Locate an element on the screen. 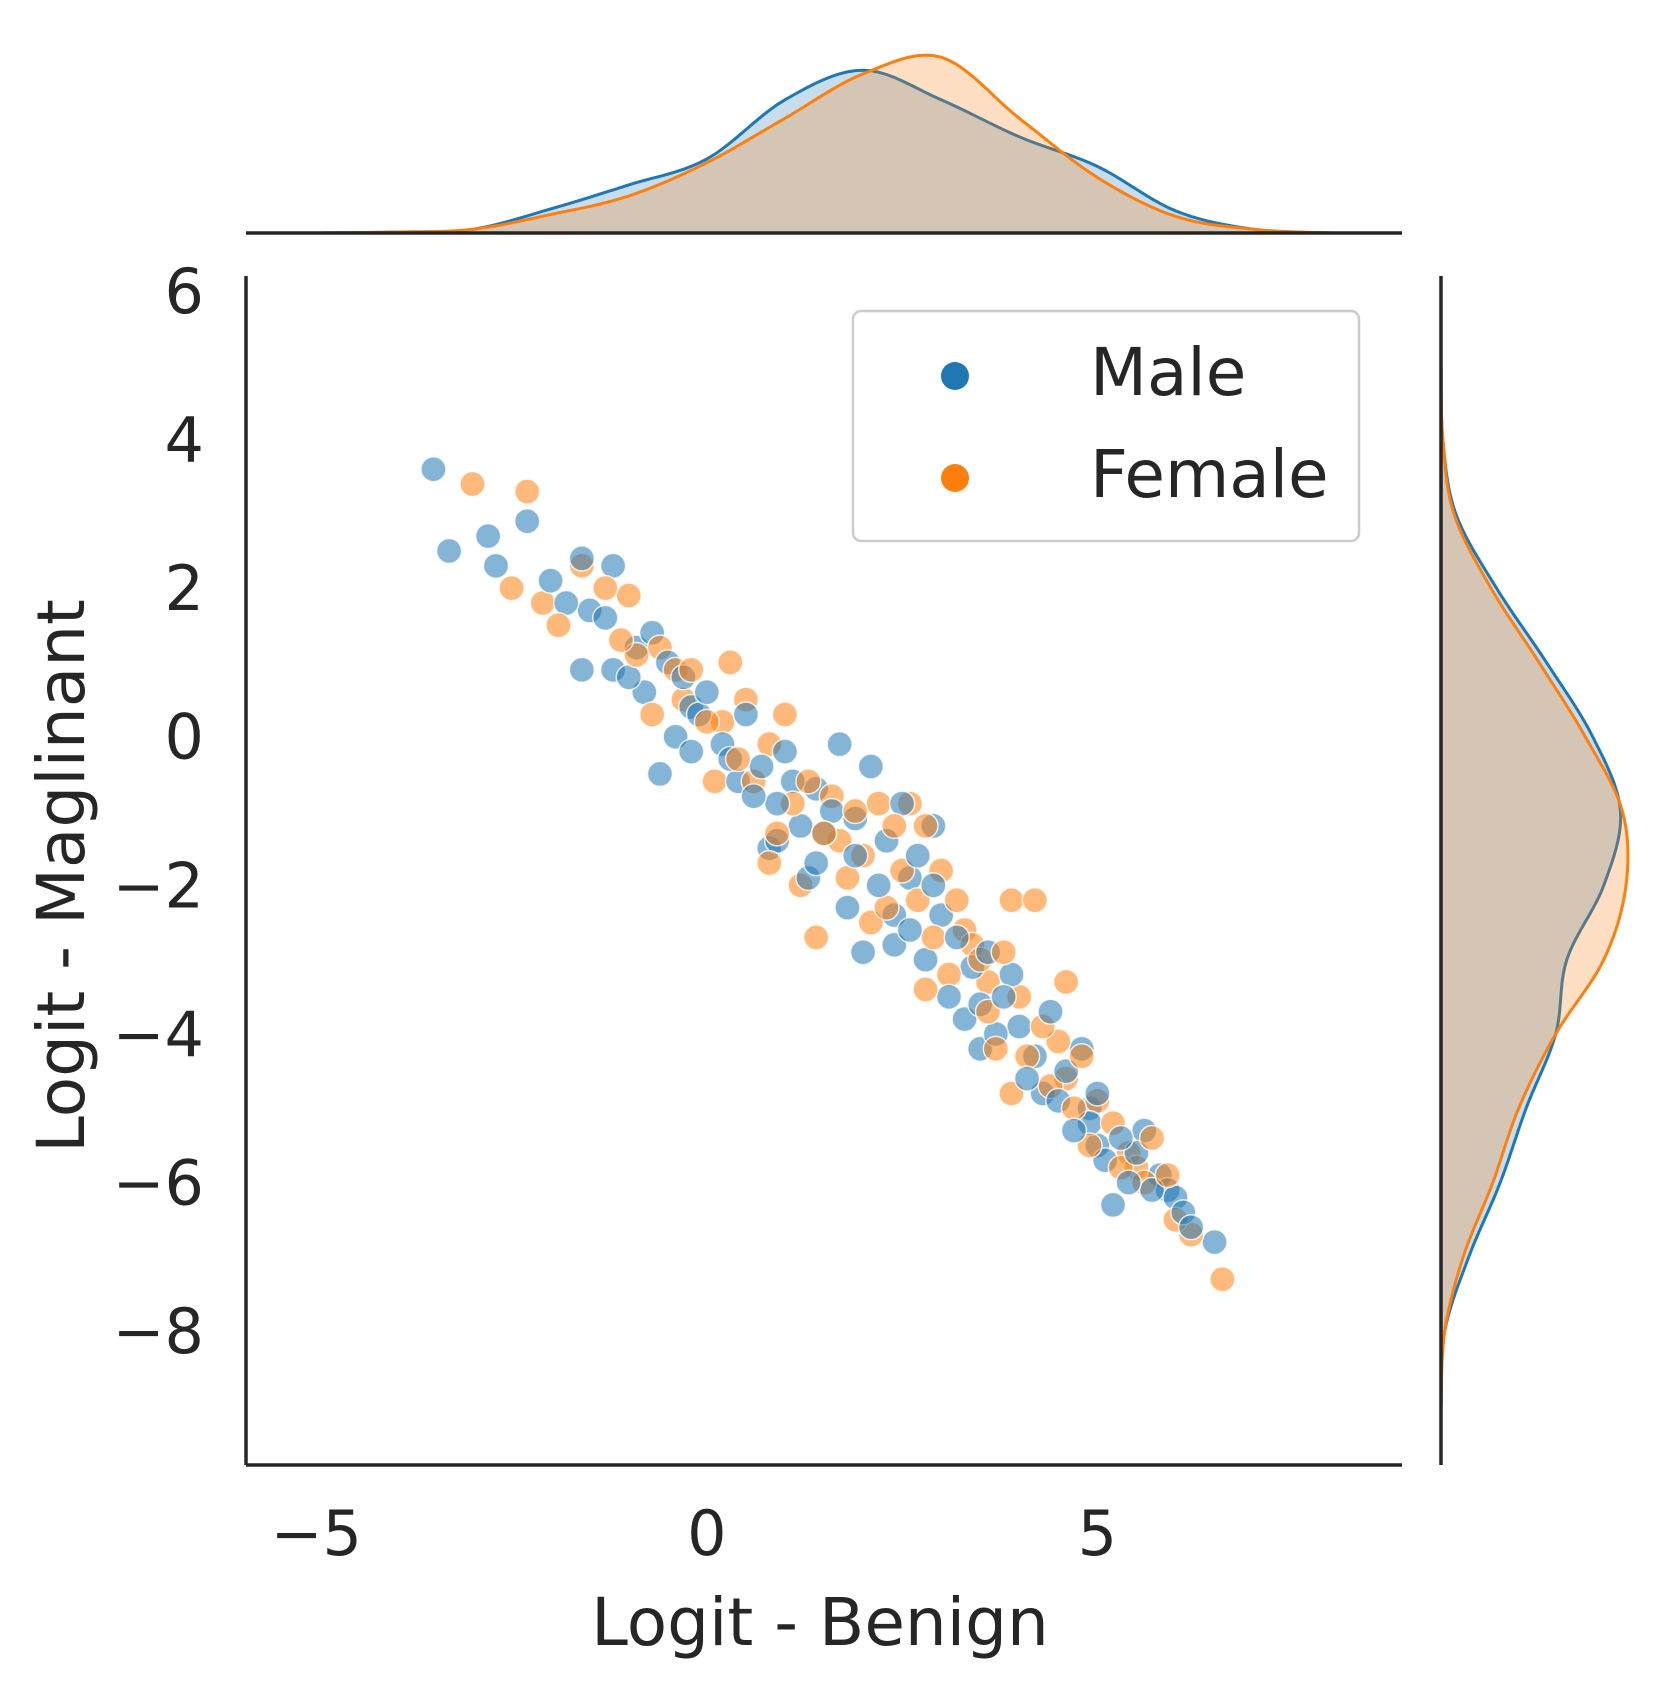  legend-frame is located at coordinates (1106, 426).